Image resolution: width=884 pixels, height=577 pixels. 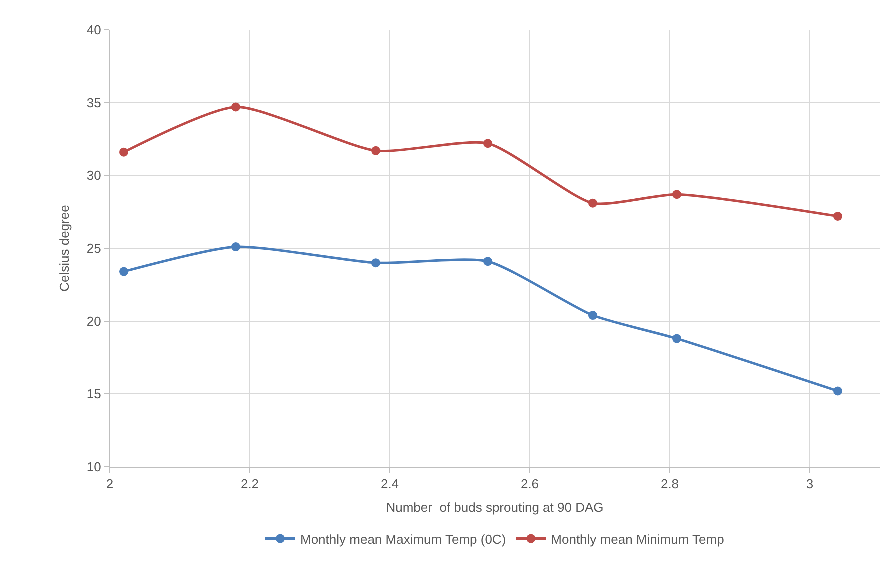 What do you see at coordinates (94, 30) in the screenshot?
I see `y-tick-label: 40` at bounding box center [94, 30].